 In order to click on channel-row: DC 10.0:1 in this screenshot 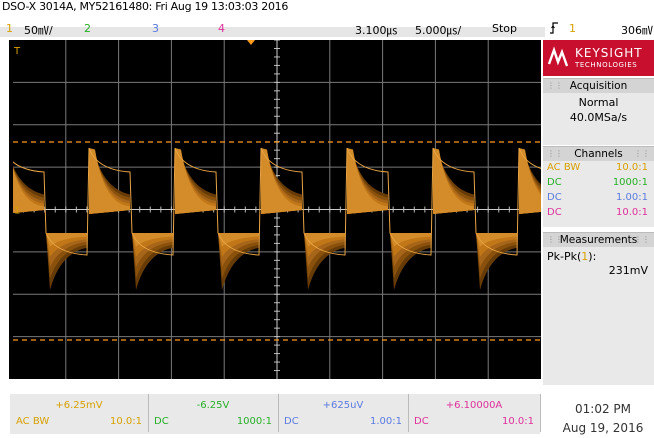, I will do `click(598, 213)`.